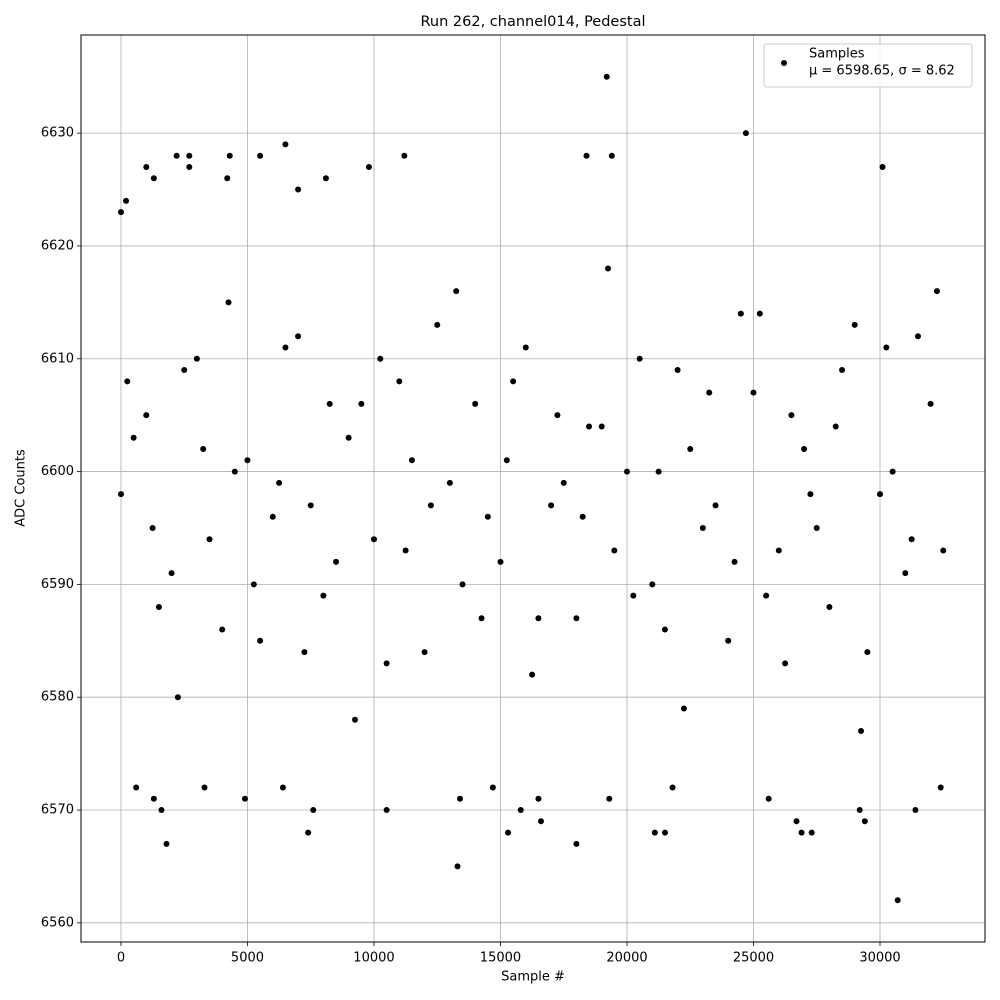  Describe the element at coordinates (868, 65) in the screenshot. I see `legend-box` at that location.